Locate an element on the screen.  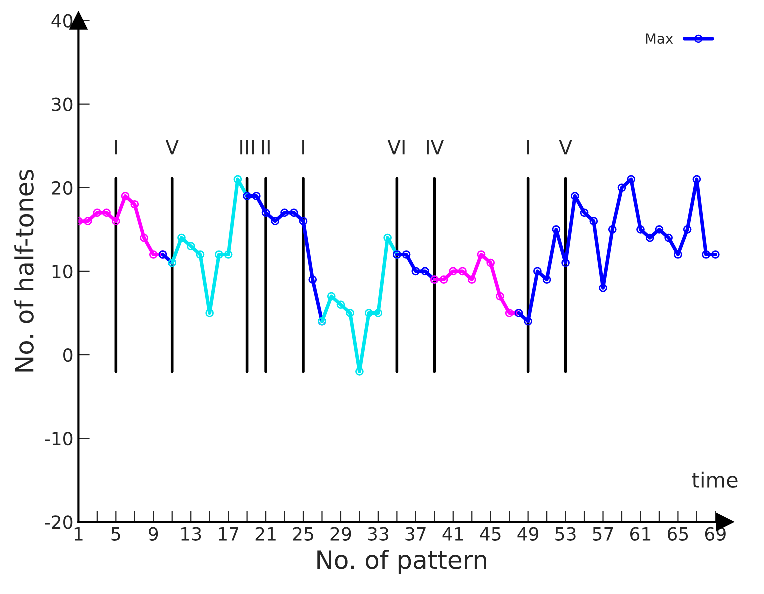
ref-line-label: II is located at coordinates (266, 147).